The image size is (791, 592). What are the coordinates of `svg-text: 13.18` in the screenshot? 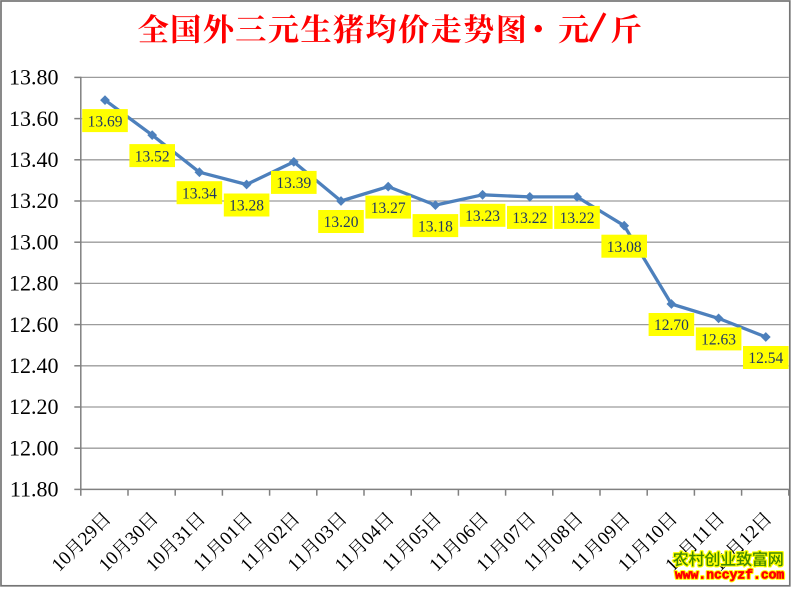 It's located at (435, 226).